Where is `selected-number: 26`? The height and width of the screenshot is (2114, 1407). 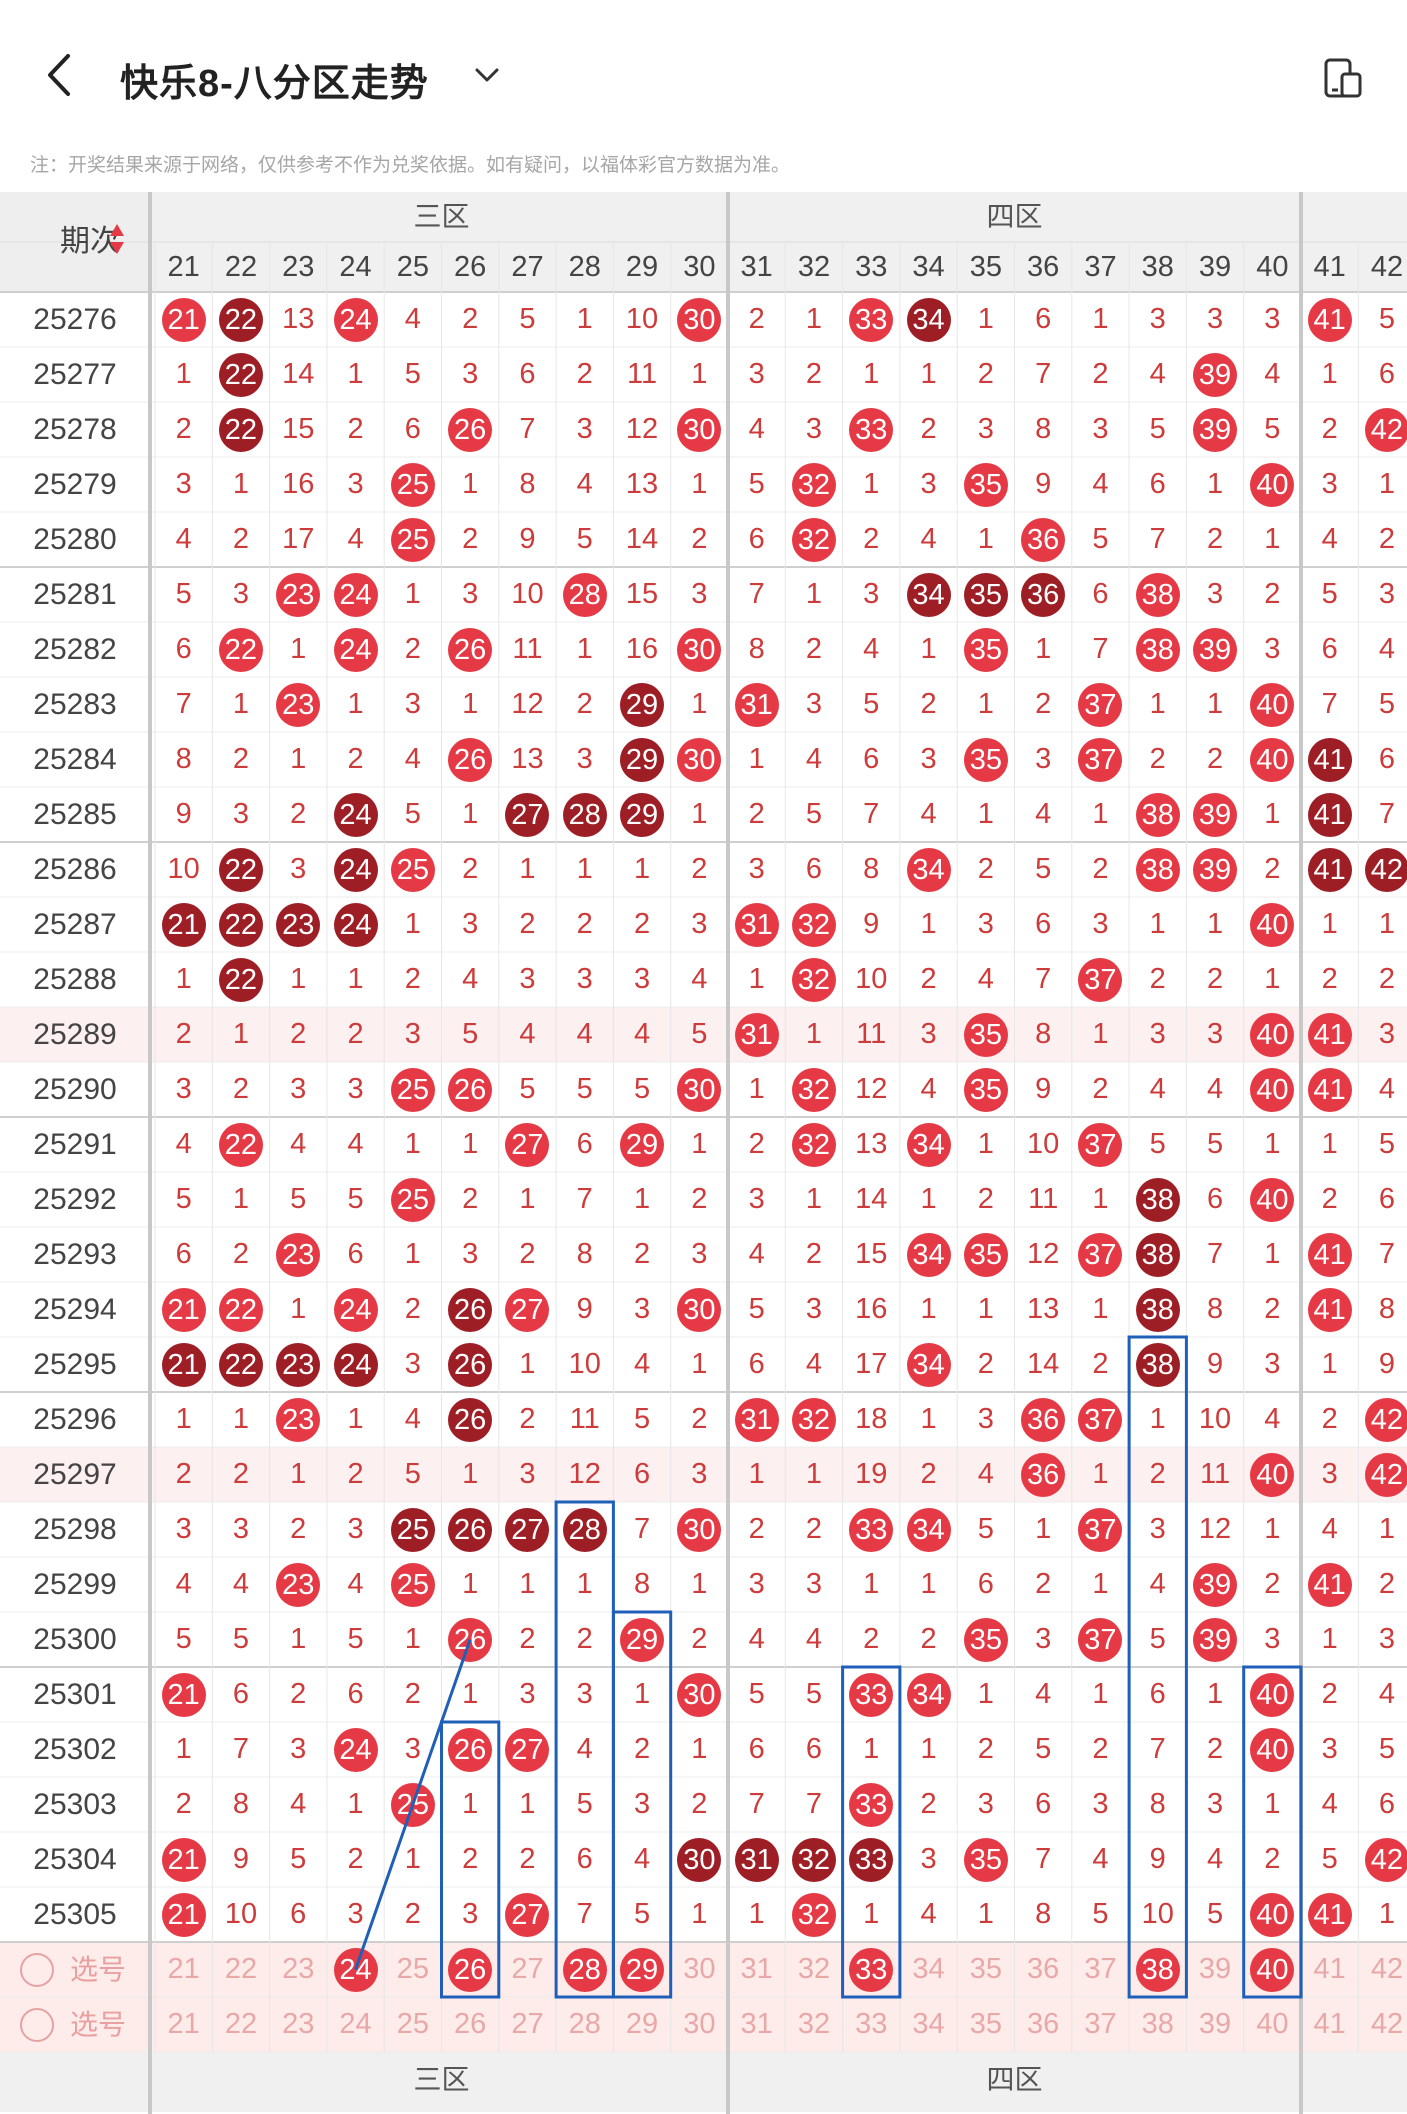
selected-number: 26 is located at coordinates (470, 1969).